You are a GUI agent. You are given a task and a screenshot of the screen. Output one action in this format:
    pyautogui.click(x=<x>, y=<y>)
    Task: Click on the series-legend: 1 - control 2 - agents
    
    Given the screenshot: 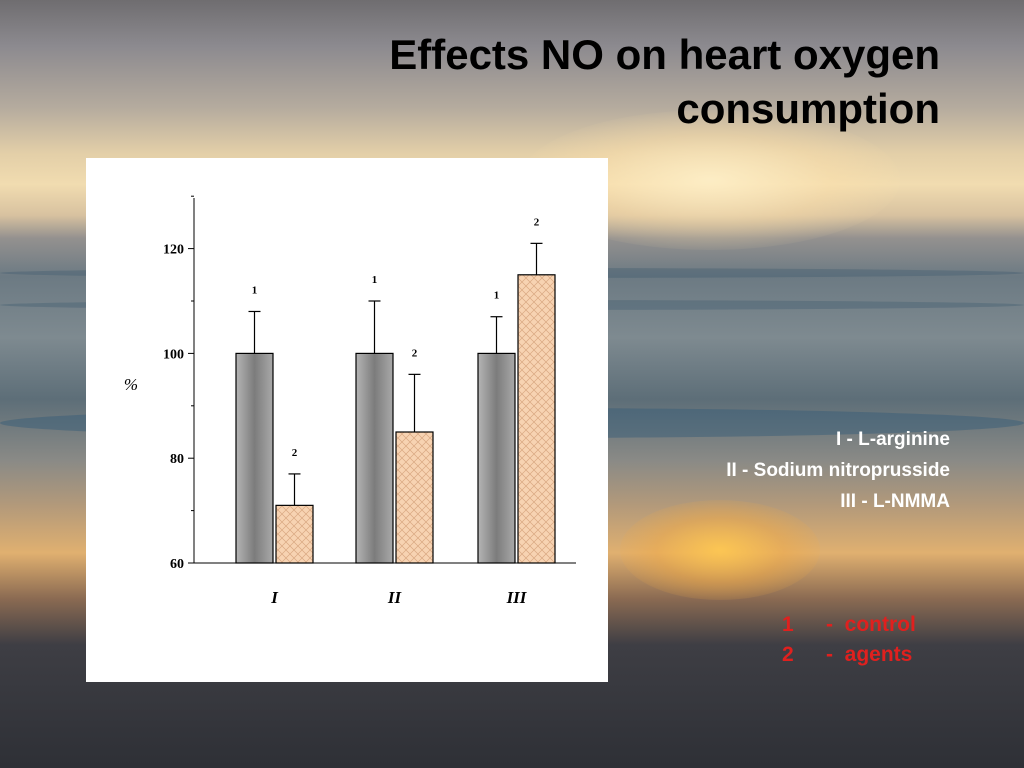 What is the action you would take?
    pyautogui.click(x=849, y=640)
    